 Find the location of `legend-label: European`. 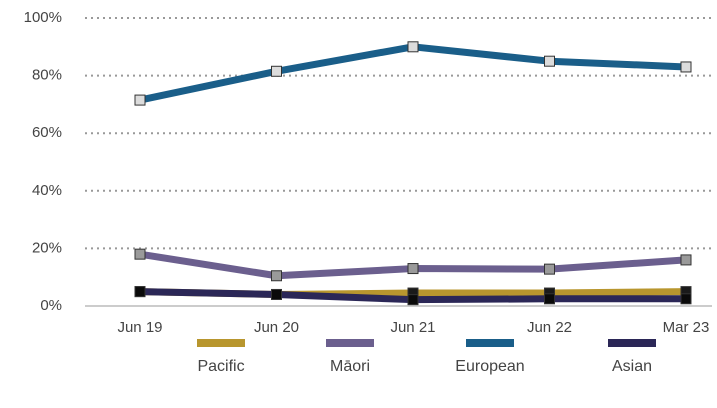

legend-label: European is located at coordinates (489, 366).